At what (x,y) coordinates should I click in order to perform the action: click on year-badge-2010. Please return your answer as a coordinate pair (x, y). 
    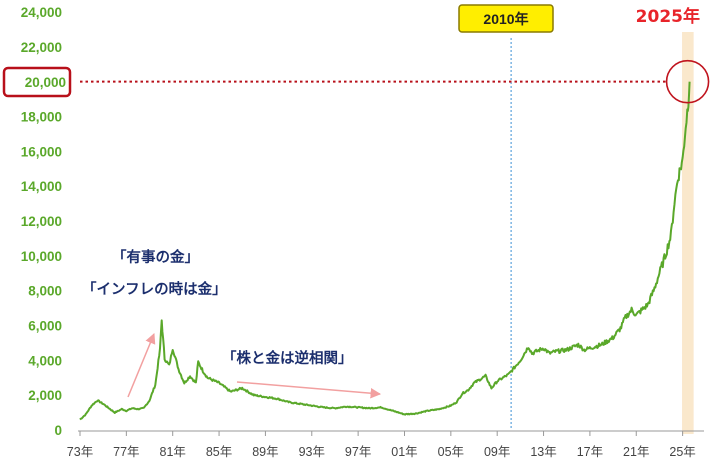
    Looking at the image, I should click on (506, 18).